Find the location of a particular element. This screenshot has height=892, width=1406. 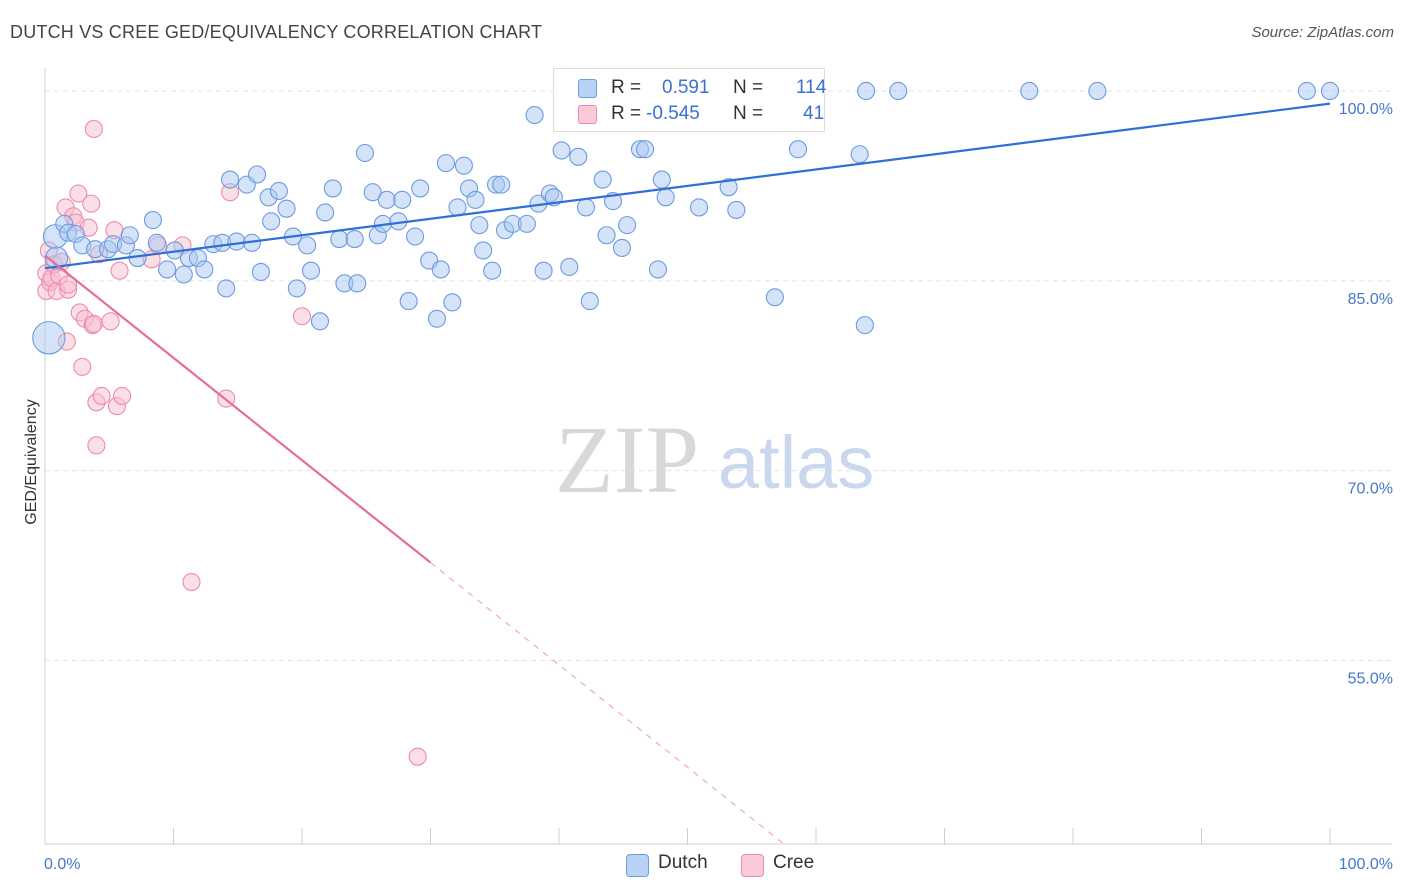

cree-trend-line is located at coordinates (238, 409).